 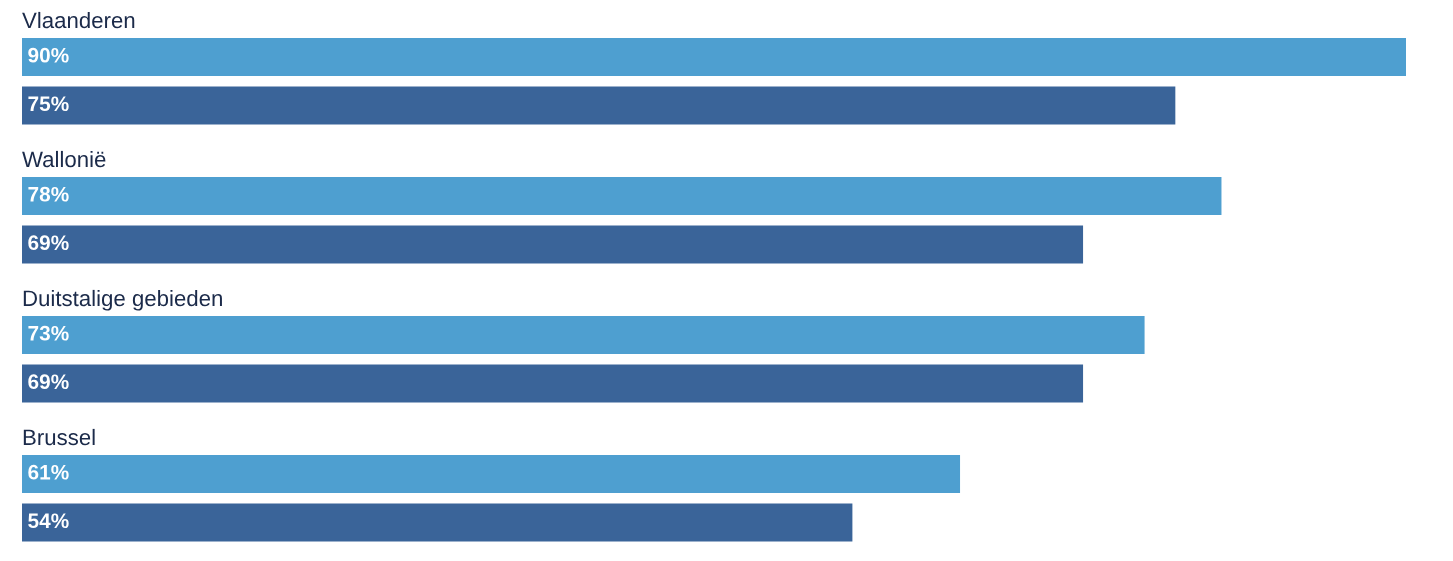 What do you see at coordinates (78, 20) in the screenshot?
I see `y-tick-label: Vlaanderen` at bounding box center [78, 20].